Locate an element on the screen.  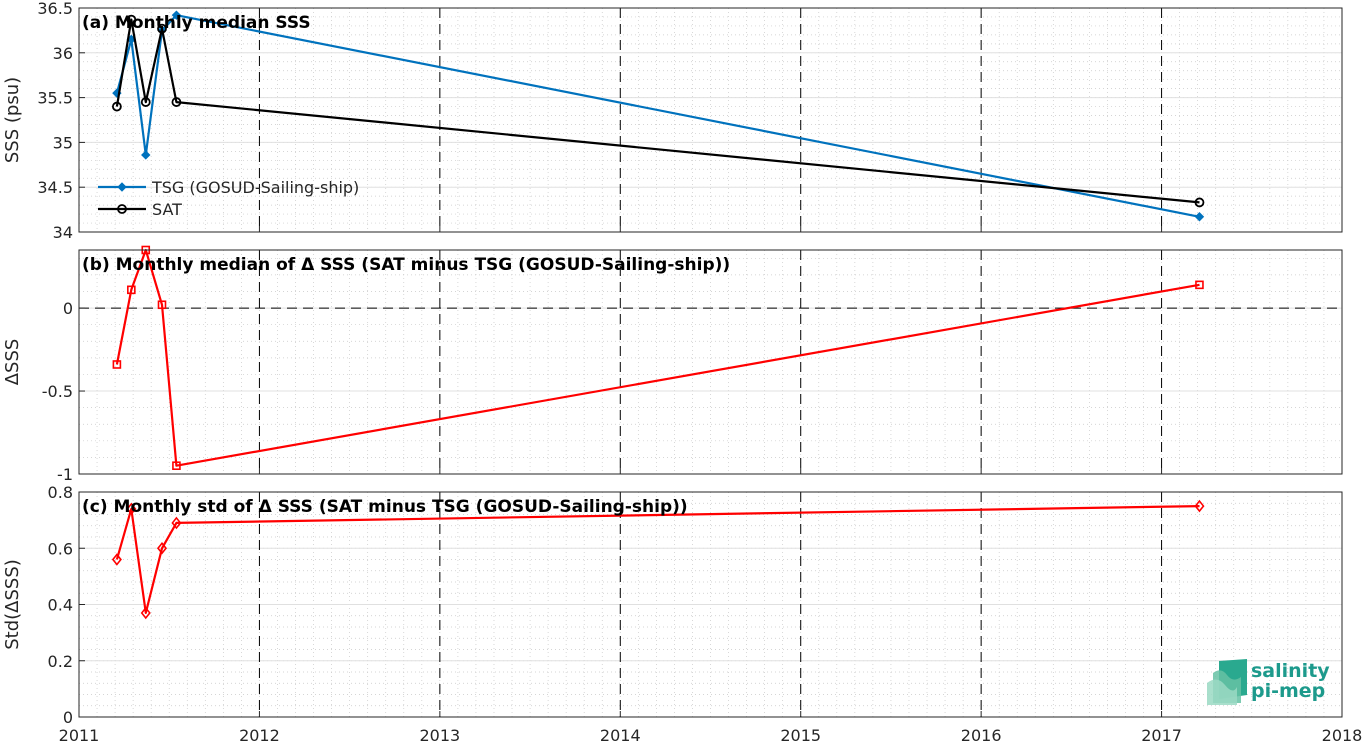
y-tick-label: 0.2 is located at coordinates (60, 661).